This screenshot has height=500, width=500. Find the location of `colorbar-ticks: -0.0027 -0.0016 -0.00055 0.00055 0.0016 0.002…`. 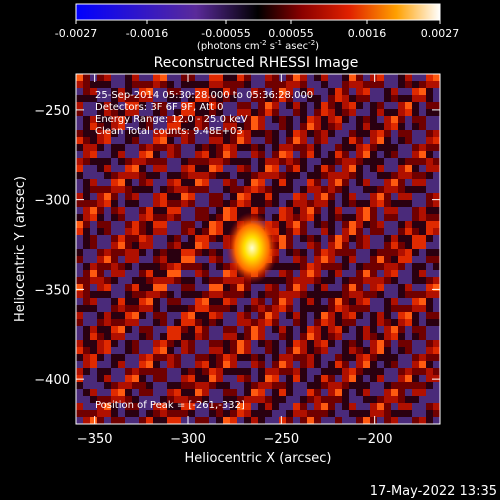

colorbar-ticks: -0.0027 -0.0016 -0.00055 0.00055 0.0016 0.002… is located at coordinates (257, 30).